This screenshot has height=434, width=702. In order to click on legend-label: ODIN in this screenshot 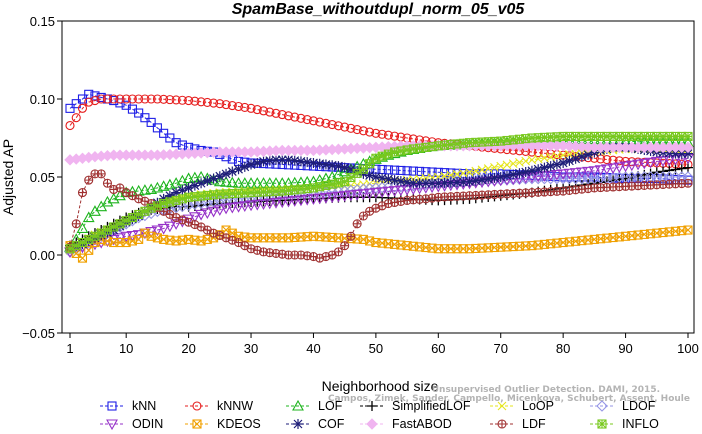, I will do `click(147, 424)`.